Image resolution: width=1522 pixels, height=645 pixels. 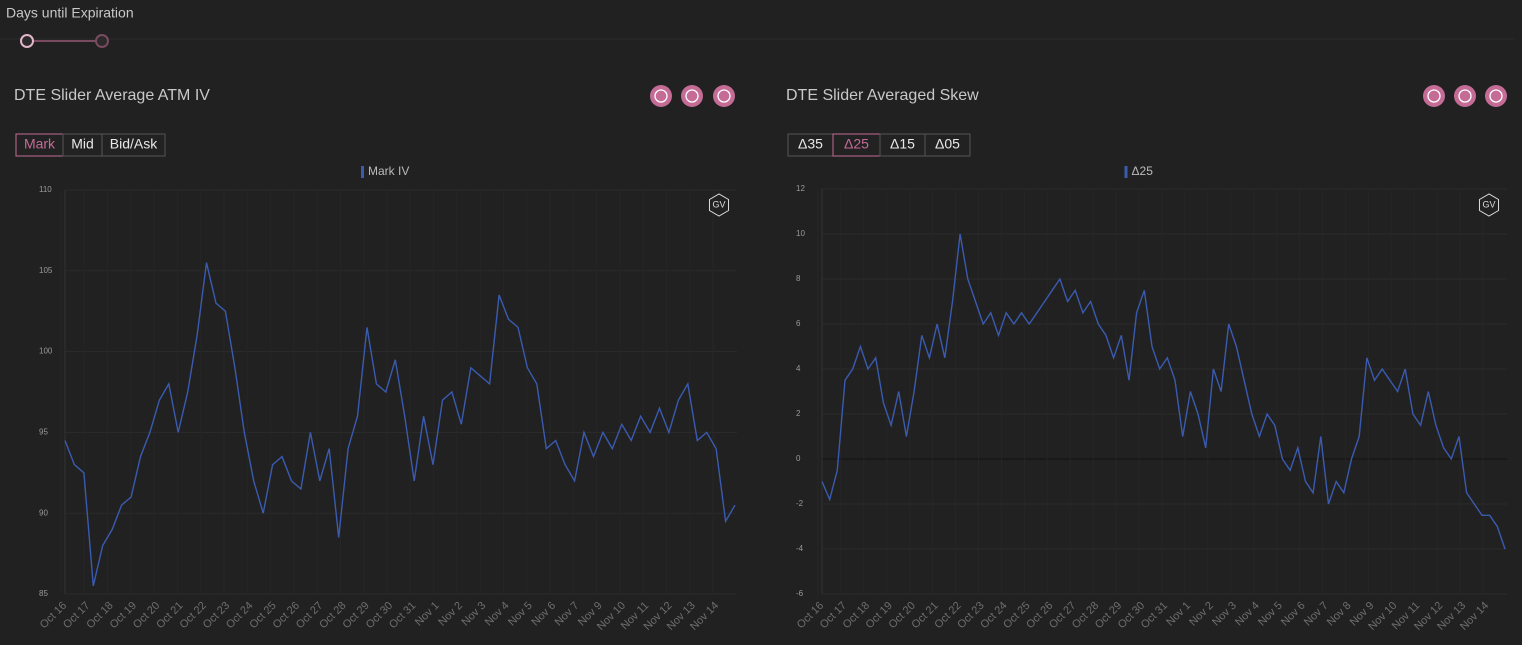 What do you see at coordinates (800, 233) in the screenshot?
I see `y-tick-label: 10` at bounding box center [800, 233].